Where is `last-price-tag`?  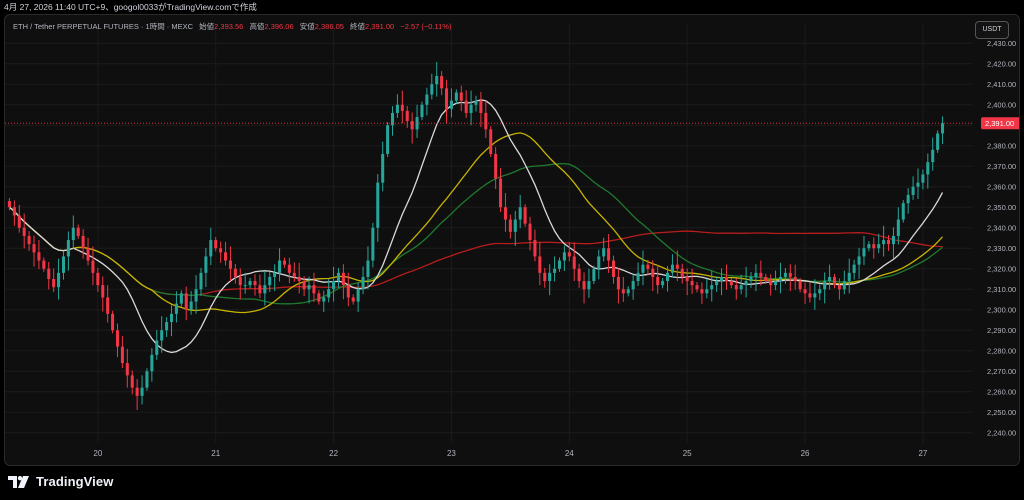 last-price-tag is located at coordinates (1000, 123).